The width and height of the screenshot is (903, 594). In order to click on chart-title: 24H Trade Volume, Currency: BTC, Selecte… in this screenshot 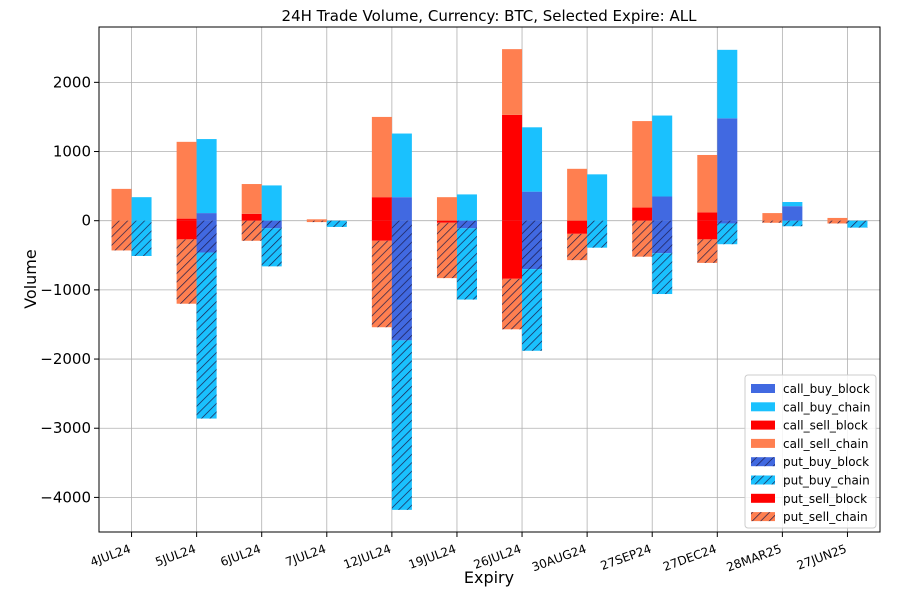, I will do `click(490, 16)`.